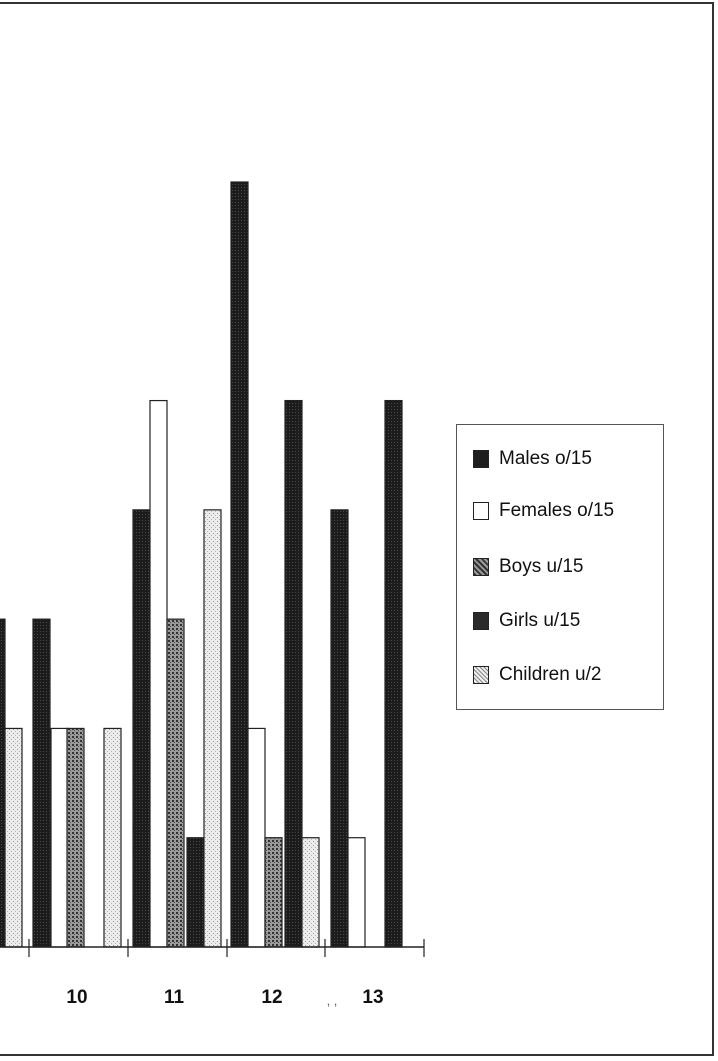 The height and width of the screenshot is (1061, 718). Describe the element at coordinates (76, 997) in the screenshot. I see `x-tick-label-10: 10` at that location.